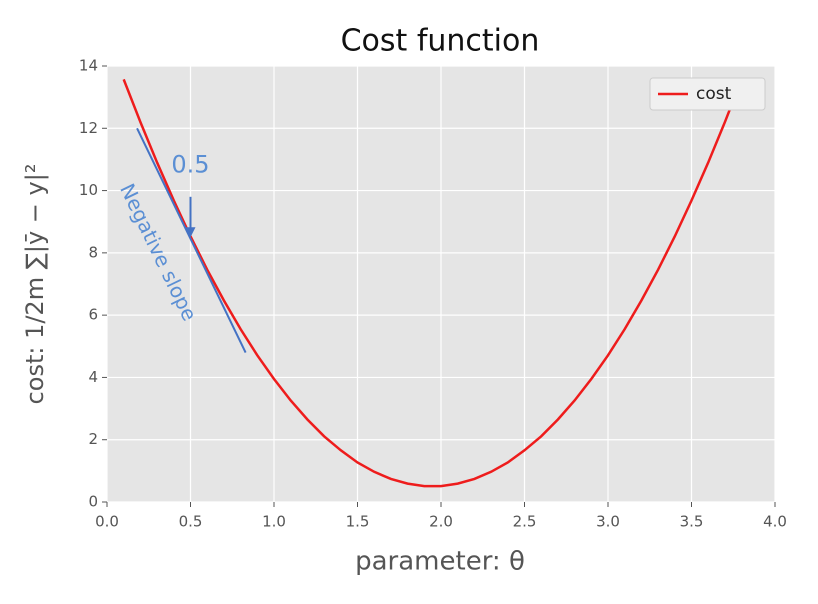  I want to click on x-tick-label: 3.5, so click(692, 522).